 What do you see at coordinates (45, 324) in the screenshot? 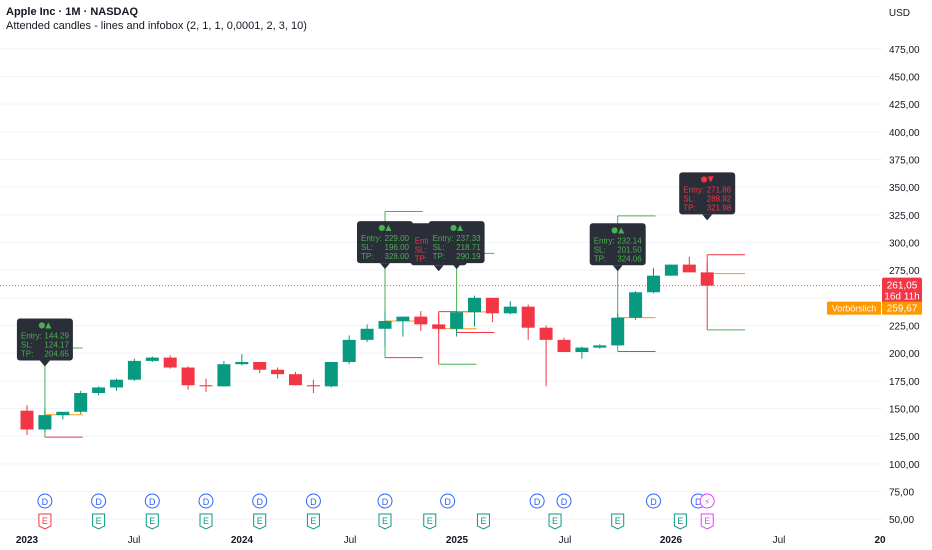
I see `long-signal-icon: ●▲` at bounding box center [45, 324].